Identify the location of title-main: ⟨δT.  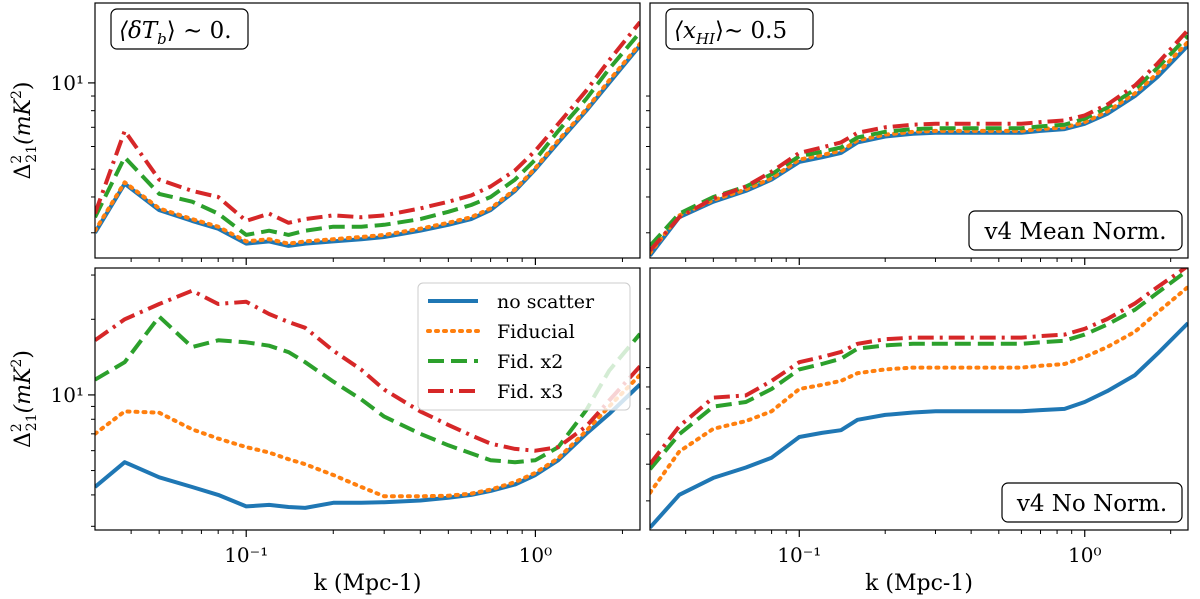
(139, 31).